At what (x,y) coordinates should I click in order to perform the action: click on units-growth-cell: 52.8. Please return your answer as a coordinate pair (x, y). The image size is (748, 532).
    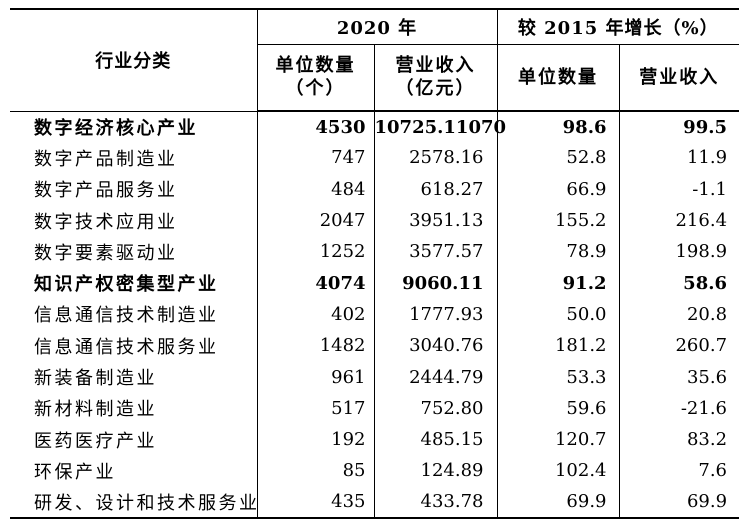
    Looking at the image, I should click on (558, 158).